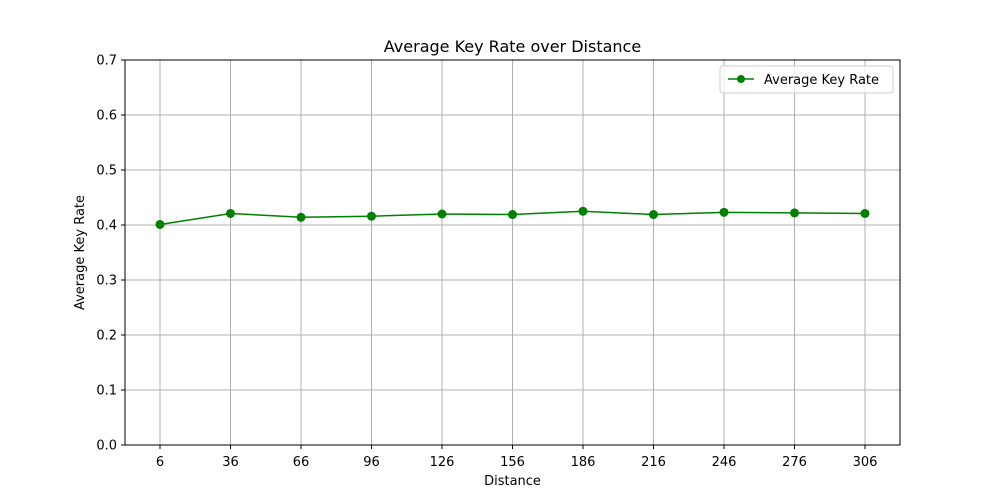 This screenshot has width=1000, height=500. What do you see at coordinates (230, 462) in the screenshot?
I see `x-tick-label: 36` at bounding box center [230, 462].